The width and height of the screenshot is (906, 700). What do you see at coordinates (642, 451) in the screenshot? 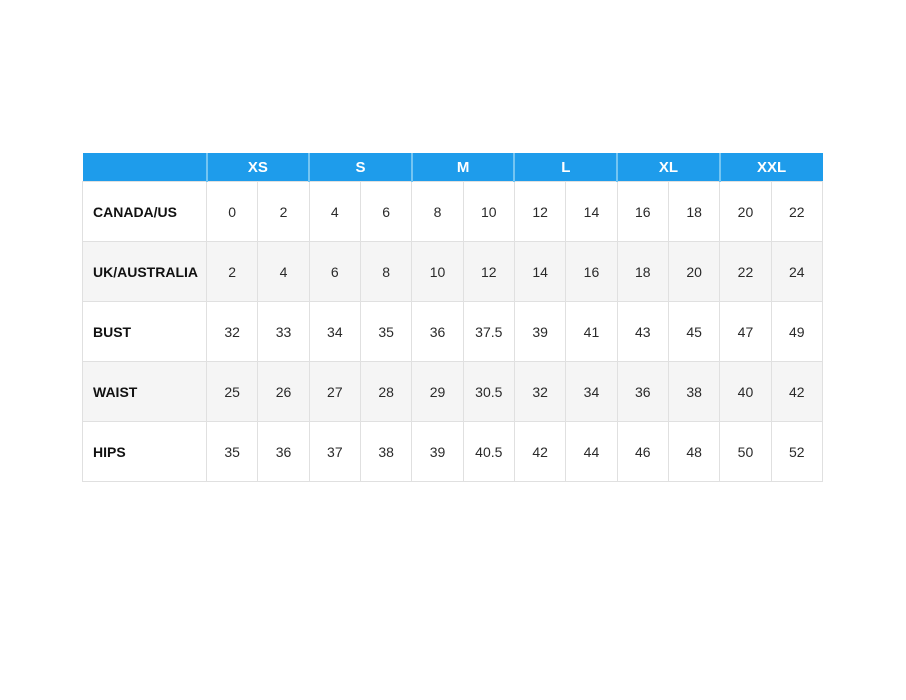
I see `value-cell: 46` at bounding box center [642, 451].